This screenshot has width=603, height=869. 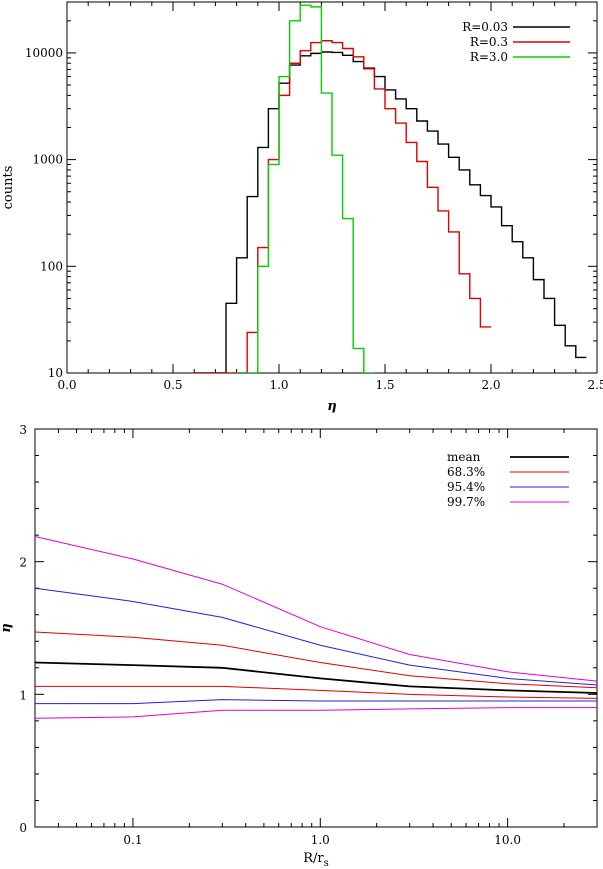 I want to click on legend-label: R=3.0, so click(x=489, y=57).